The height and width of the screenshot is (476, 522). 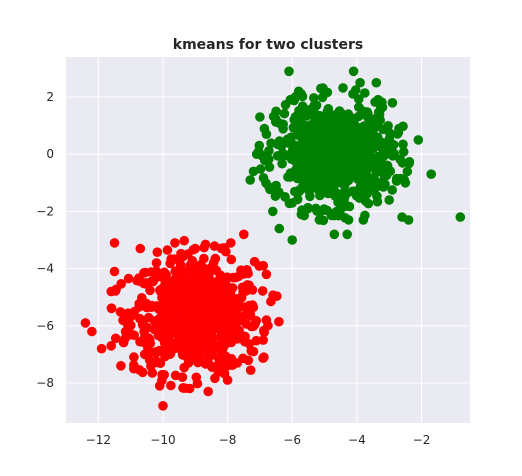 What do you see at coordinates (258, 440) in the screenshot?
I see `x-axis-ticks: −12 −10 −8 −6 −4 −2` at bounding box center [258, 440].